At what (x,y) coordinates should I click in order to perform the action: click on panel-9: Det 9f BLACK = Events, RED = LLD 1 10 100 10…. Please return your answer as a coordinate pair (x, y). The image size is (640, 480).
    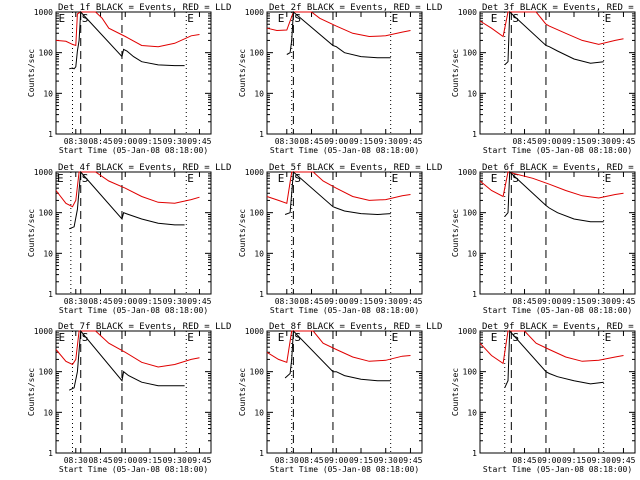
    Looking at the image, I should click on (545, 398).